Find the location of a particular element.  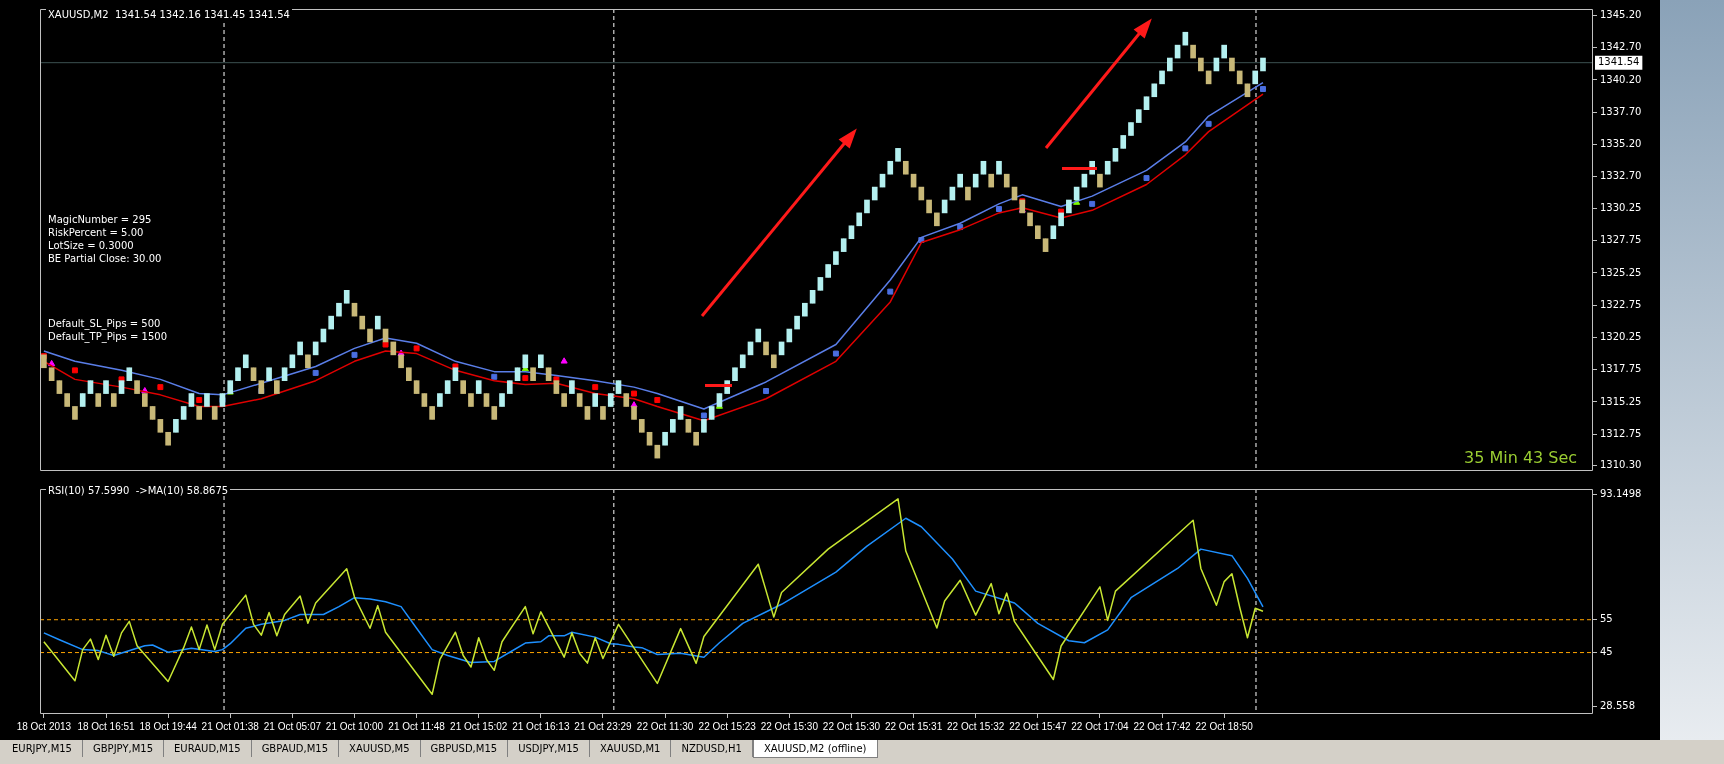

x-tick-label: 22 Oct 15:31 is located at coordinates (913, 726).